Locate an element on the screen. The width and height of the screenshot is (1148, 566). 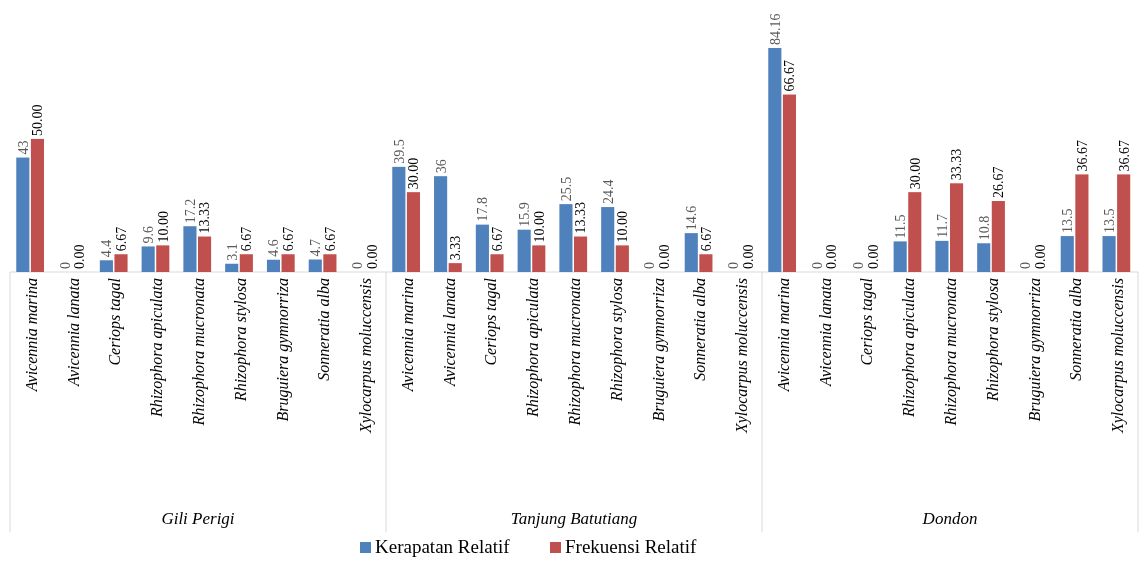
data-label: 39.5 is located at coordinates (399, 151).